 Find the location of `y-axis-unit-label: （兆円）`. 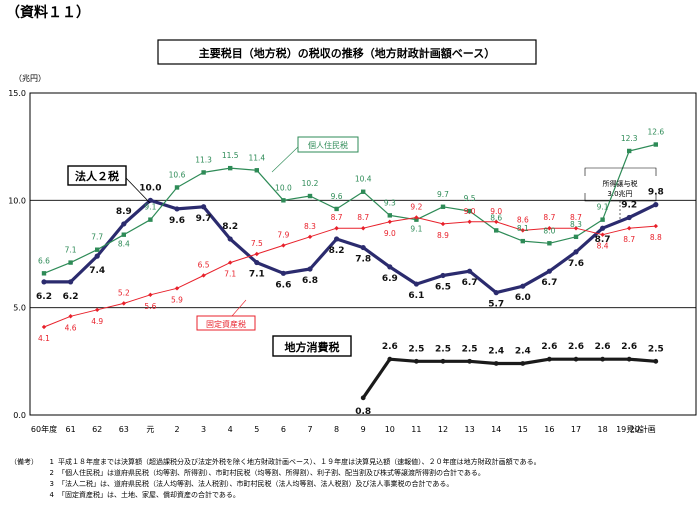

y-axis-unit-label: （兆円） is located at coordinates (30, 78).